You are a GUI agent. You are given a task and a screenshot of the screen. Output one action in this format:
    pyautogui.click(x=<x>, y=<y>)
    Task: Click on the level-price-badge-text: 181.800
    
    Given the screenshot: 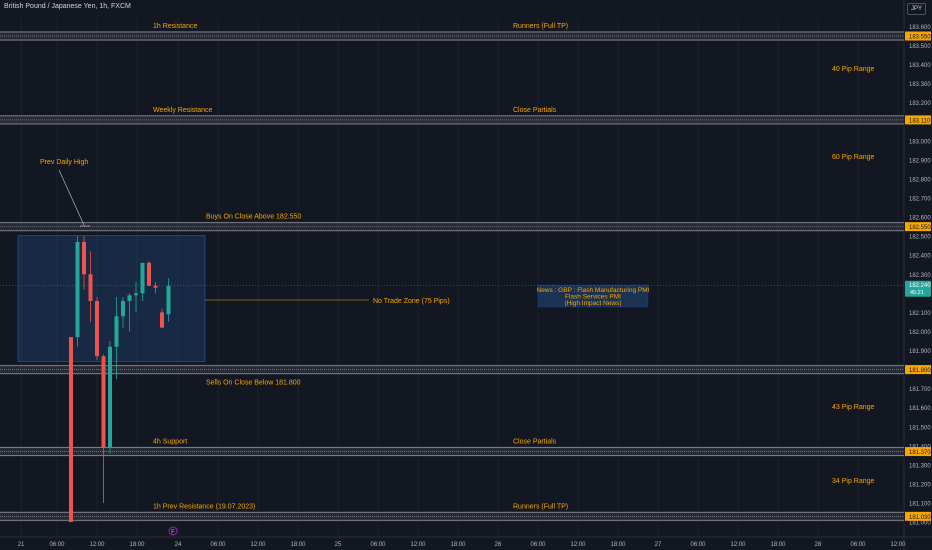 What is the action you would take?
    pyautogui.click(x=920, y=371)
    